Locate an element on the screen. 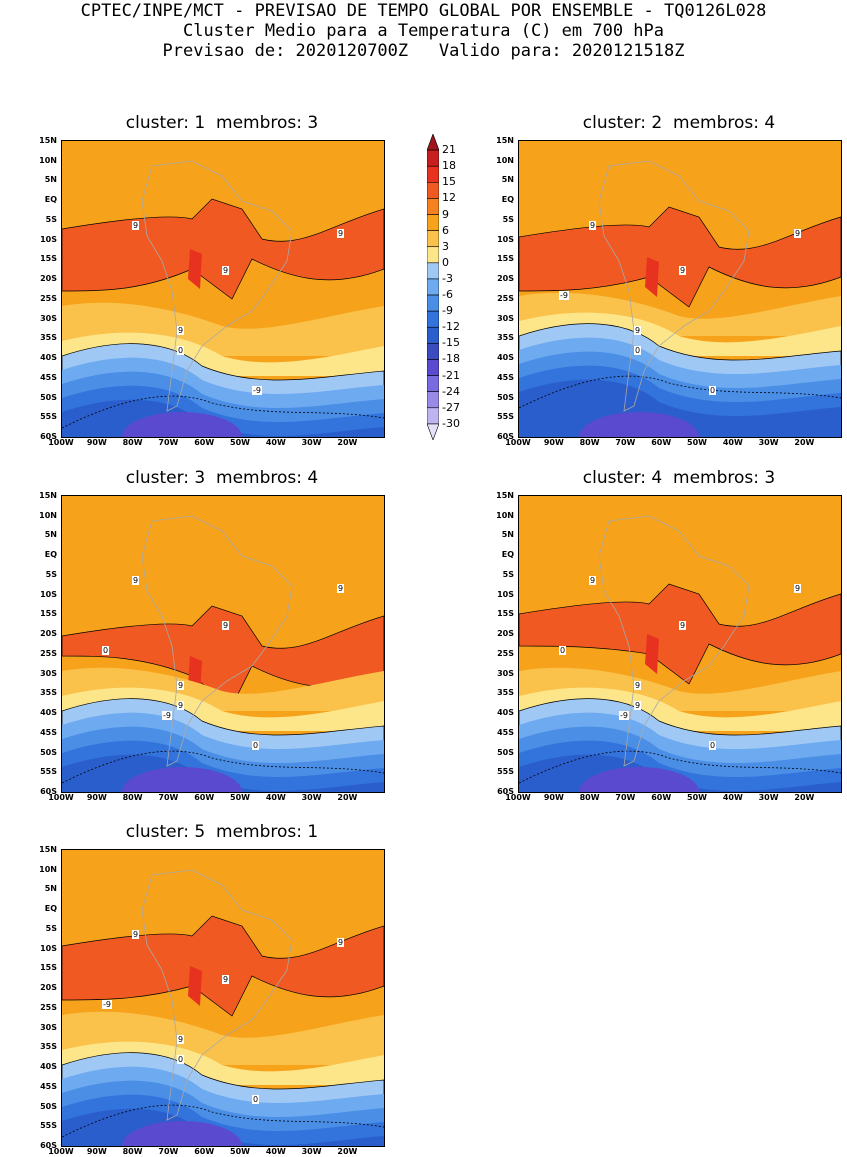  panel-3-title: cluster: 3 membros: 4 is located at coordinates (222, 478).